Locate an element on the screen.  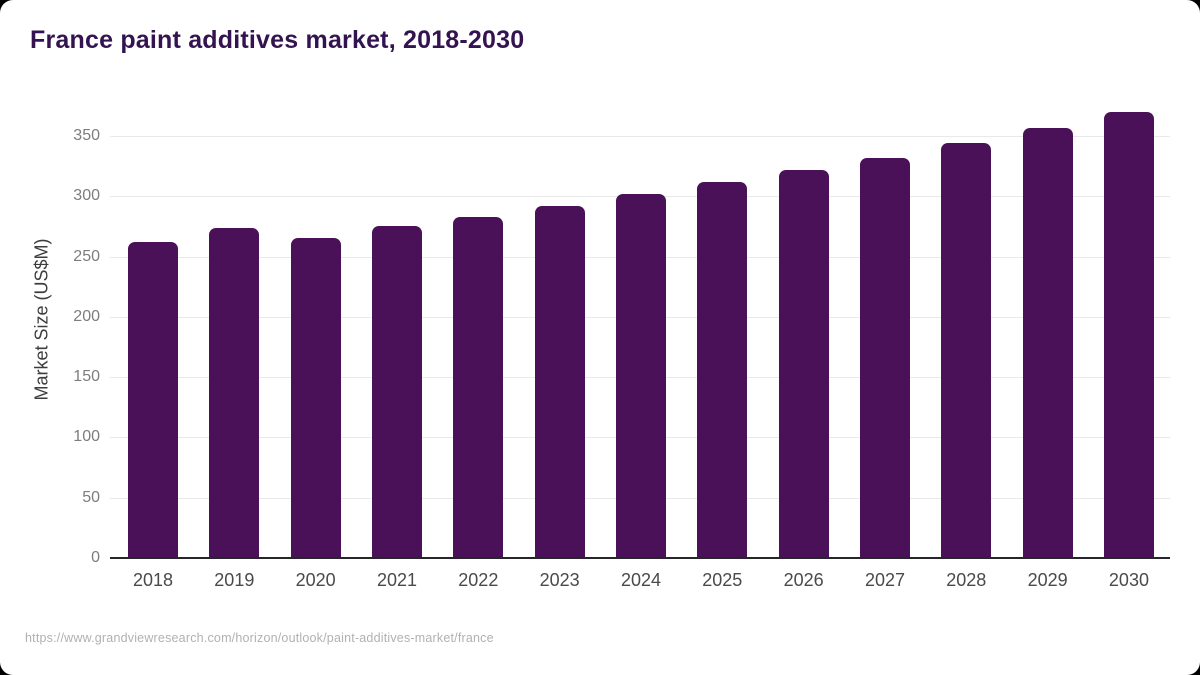
page-title: France paint additives market, 2018-2030 is located at coordinates (277, 40).